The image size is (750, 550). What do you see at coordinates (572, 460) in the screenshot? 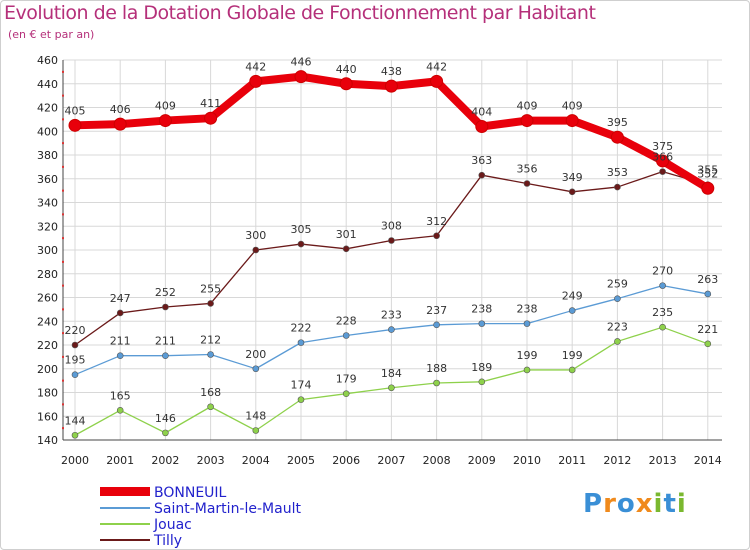
I see `x-tick-label: 2011` at bounding box center [572, 460].